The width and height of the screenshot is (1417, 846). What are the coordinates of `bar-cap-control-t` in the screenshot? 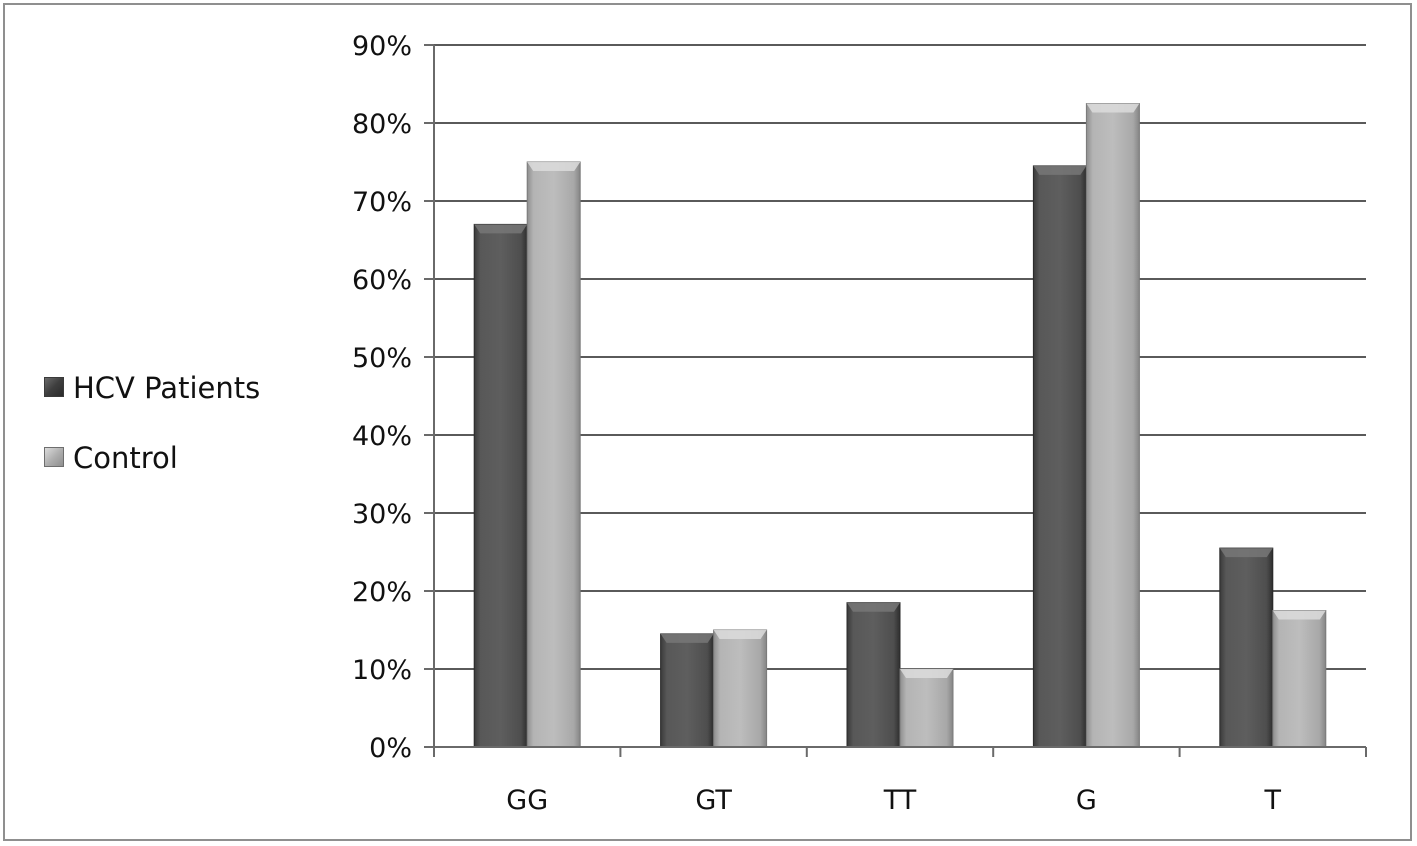 It's located at (1299, 615).